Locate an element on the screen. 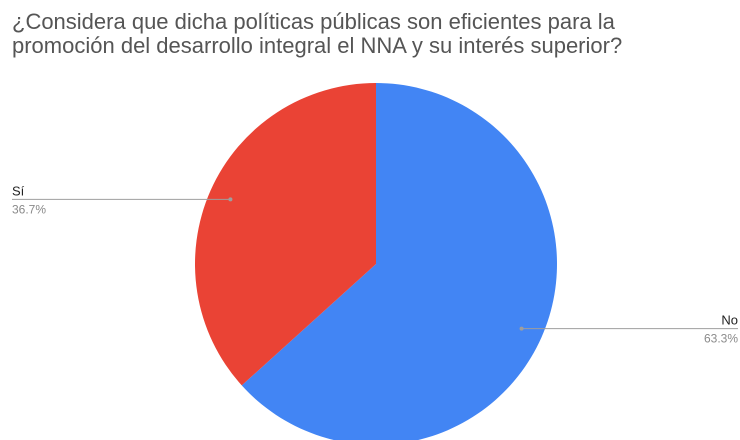  slice-label-si: Sí is located at coordinates (18, 190).